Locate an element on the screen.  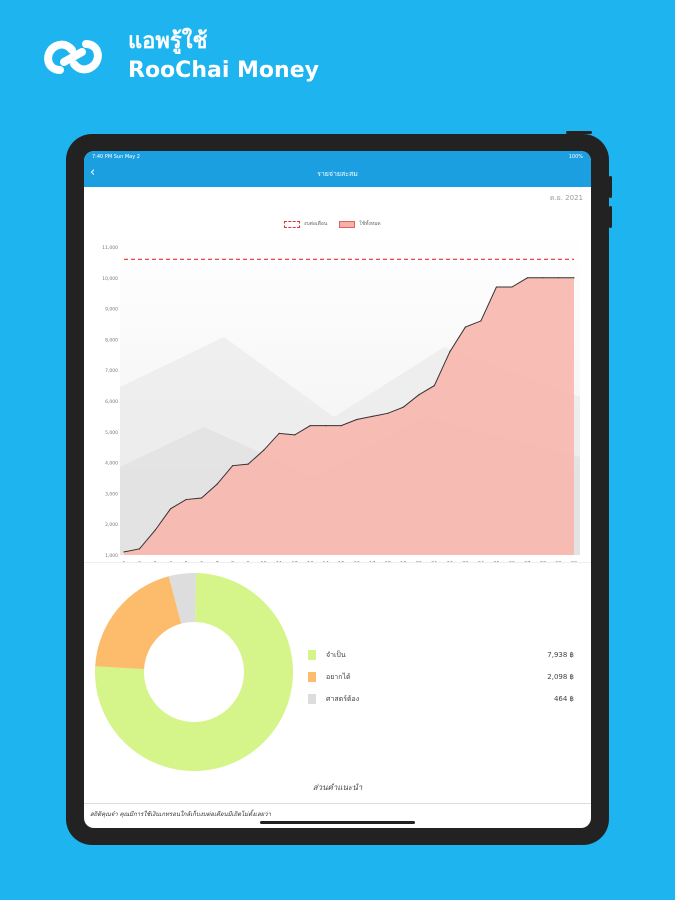
brand-title-english: RooChai Money is located at coordinates (223, 70).